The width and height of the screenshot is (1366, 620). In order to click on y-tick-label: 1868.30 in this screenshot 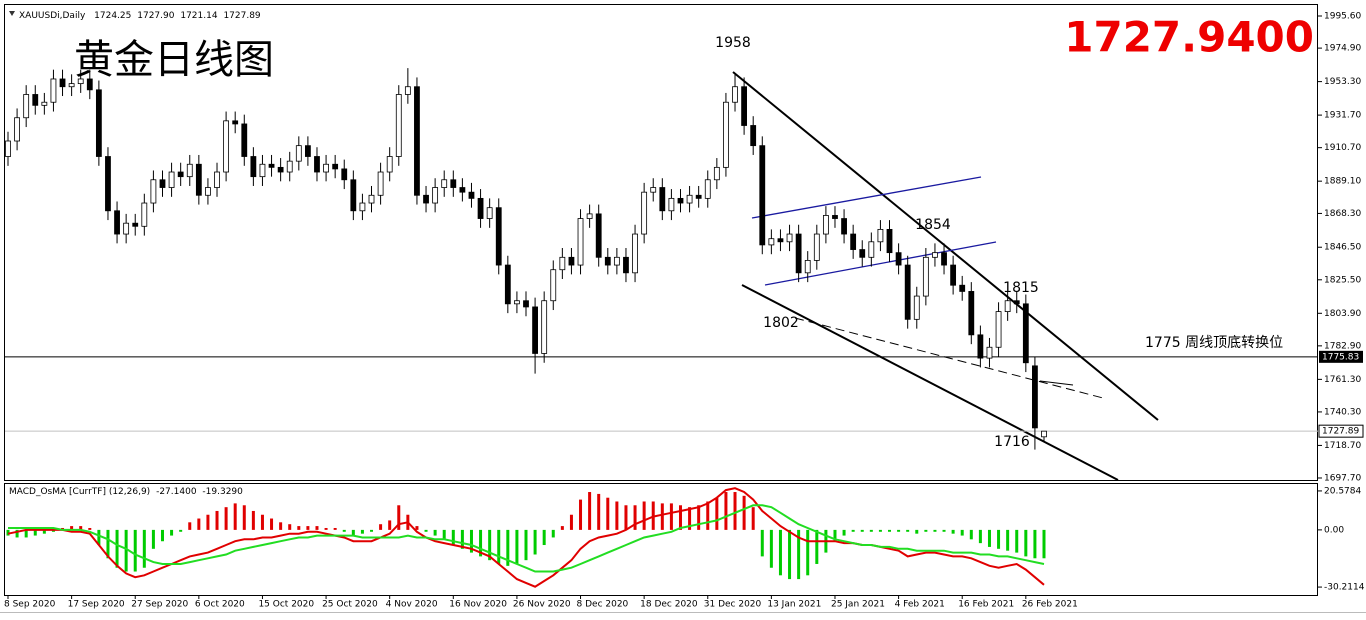, I will do `click(1342, 214)`.